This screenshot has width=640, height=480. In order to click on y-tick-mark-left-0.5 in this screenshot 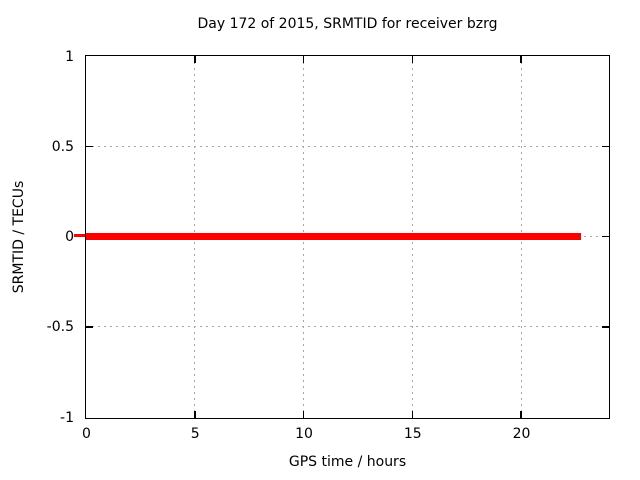, I will do `click(89, 146)`.